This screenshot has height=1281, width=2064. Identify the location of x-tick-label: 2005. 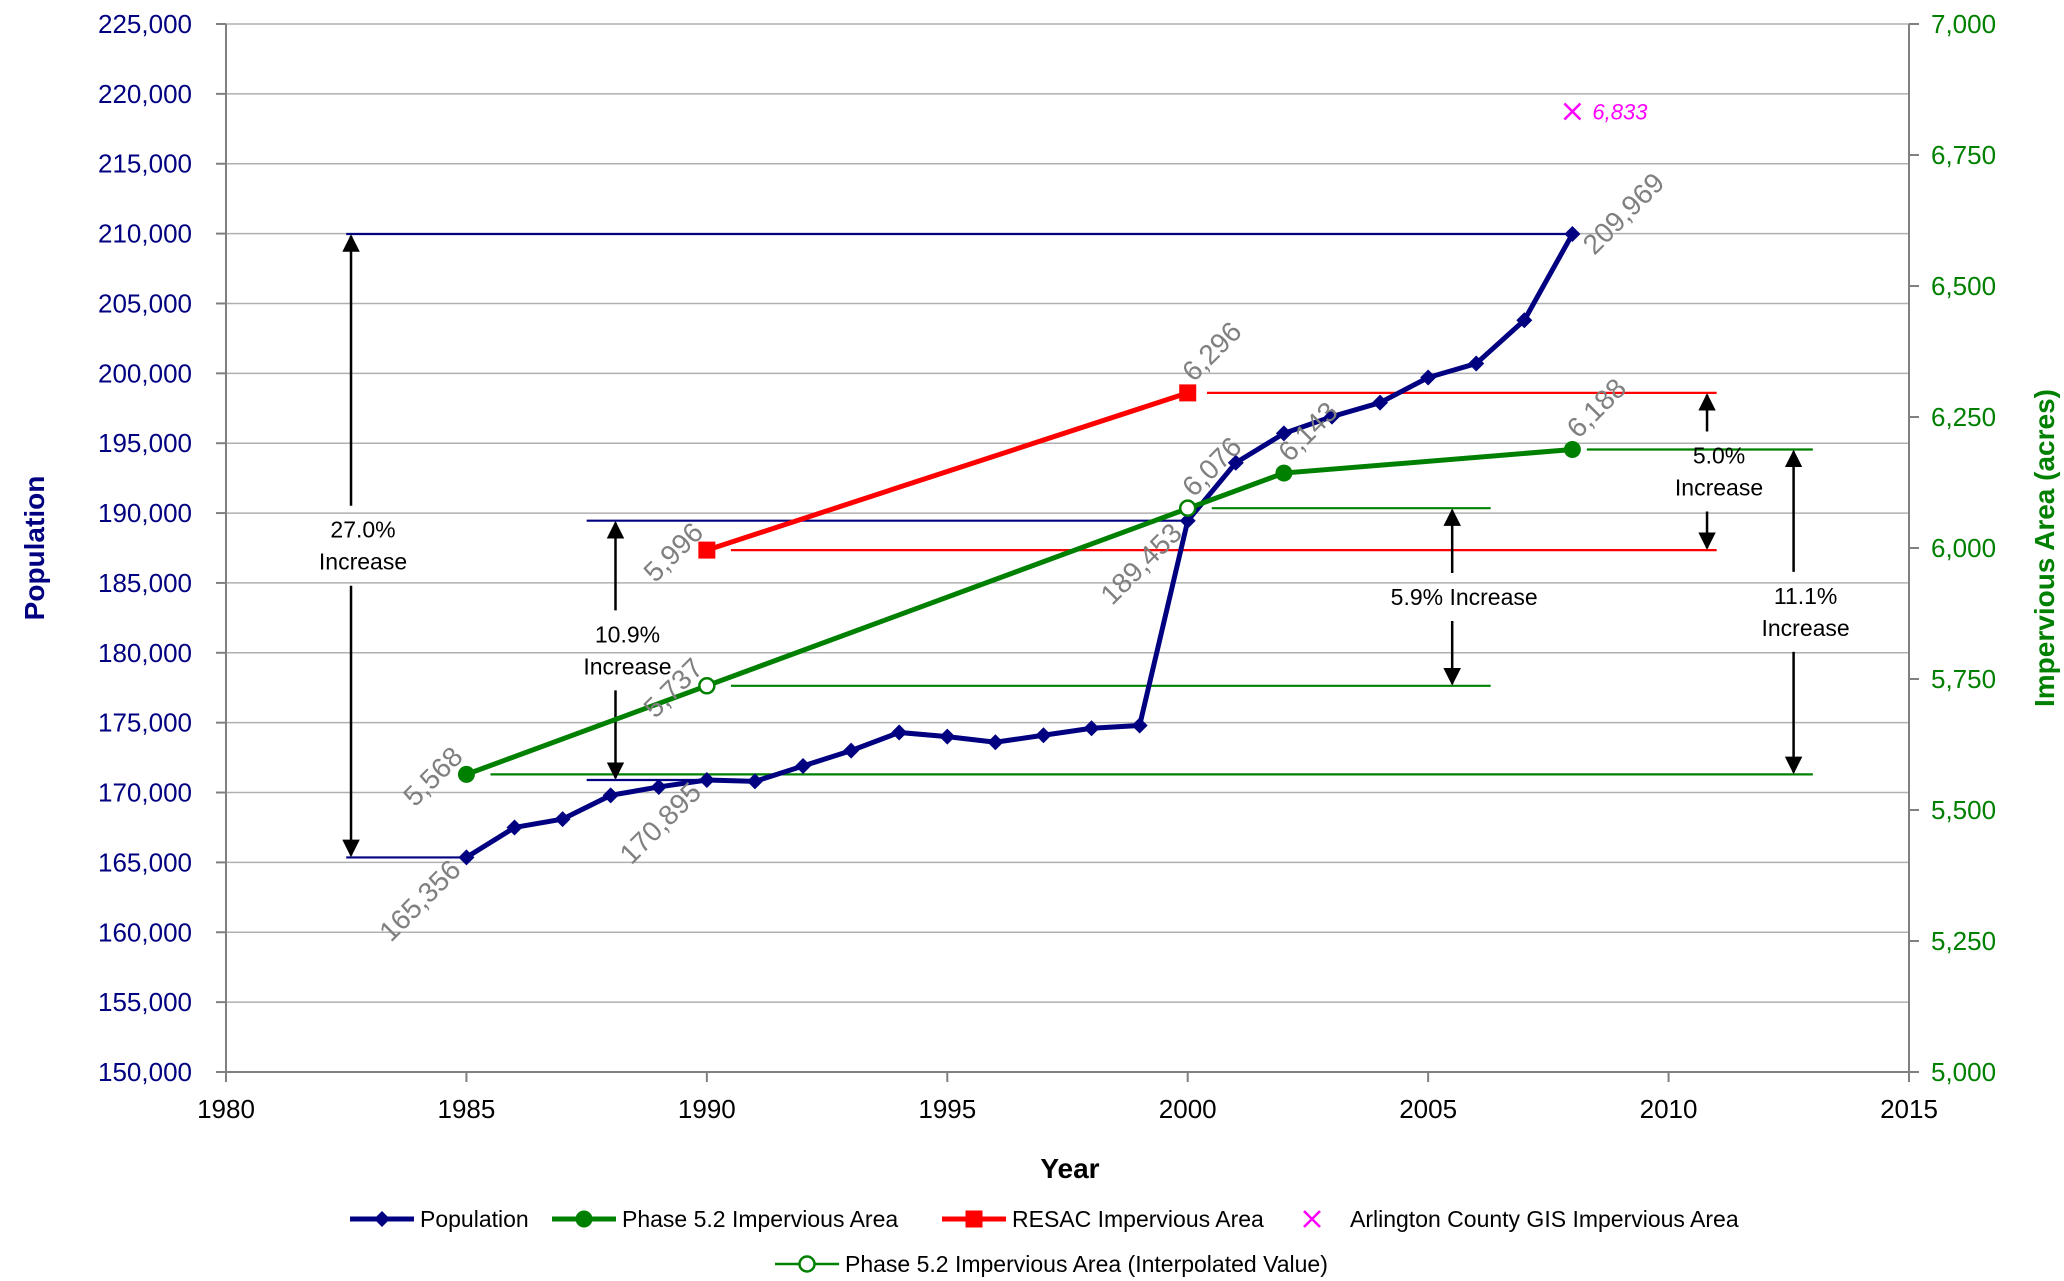
(1428, 1109).